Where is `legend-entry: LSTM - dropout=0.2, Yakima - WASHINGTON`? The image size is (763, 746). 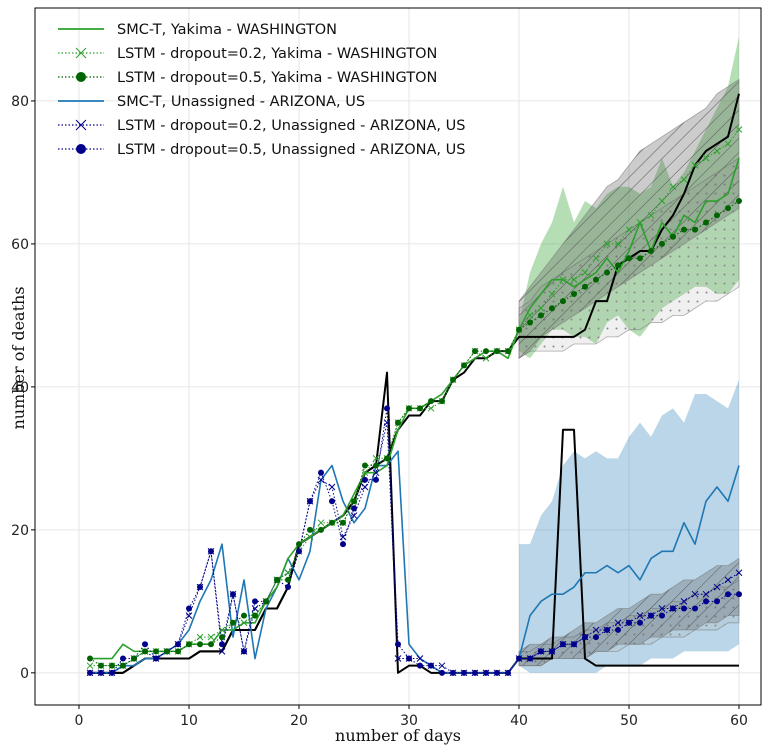 legend-entry: LSTM - dropout=0.2, Yakima - WASHINGTON is located at coordinates (247, 54).